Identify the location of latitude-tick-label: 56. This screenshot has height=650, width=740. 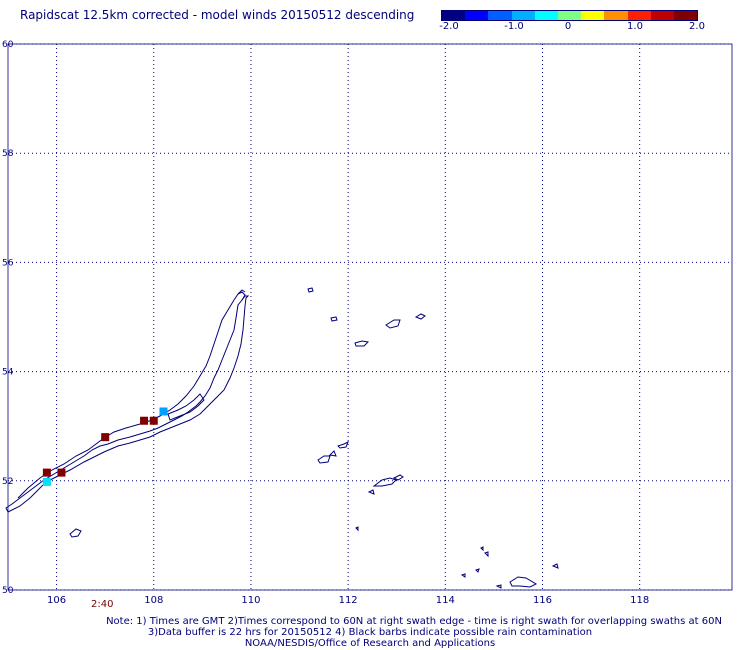
(8, 263).